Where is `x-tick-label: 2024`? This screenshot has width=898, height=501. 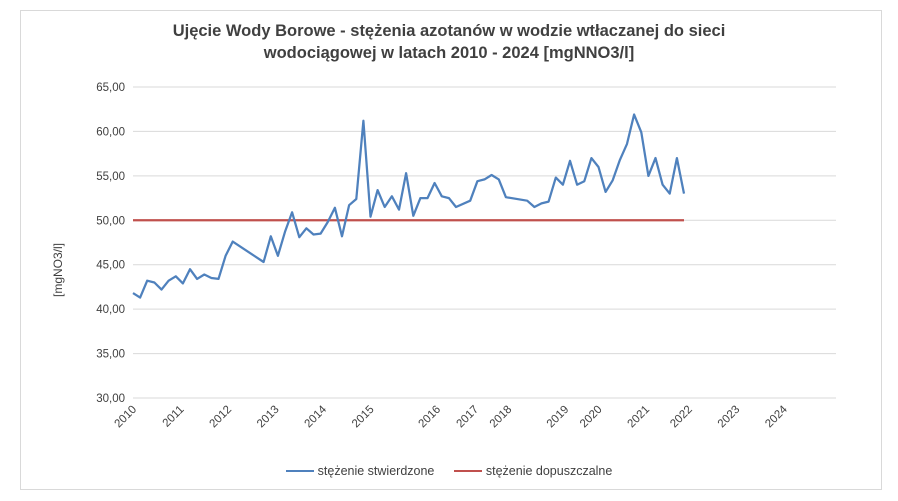
x-tick-label: 2024 is located at coordinates (776, 416).